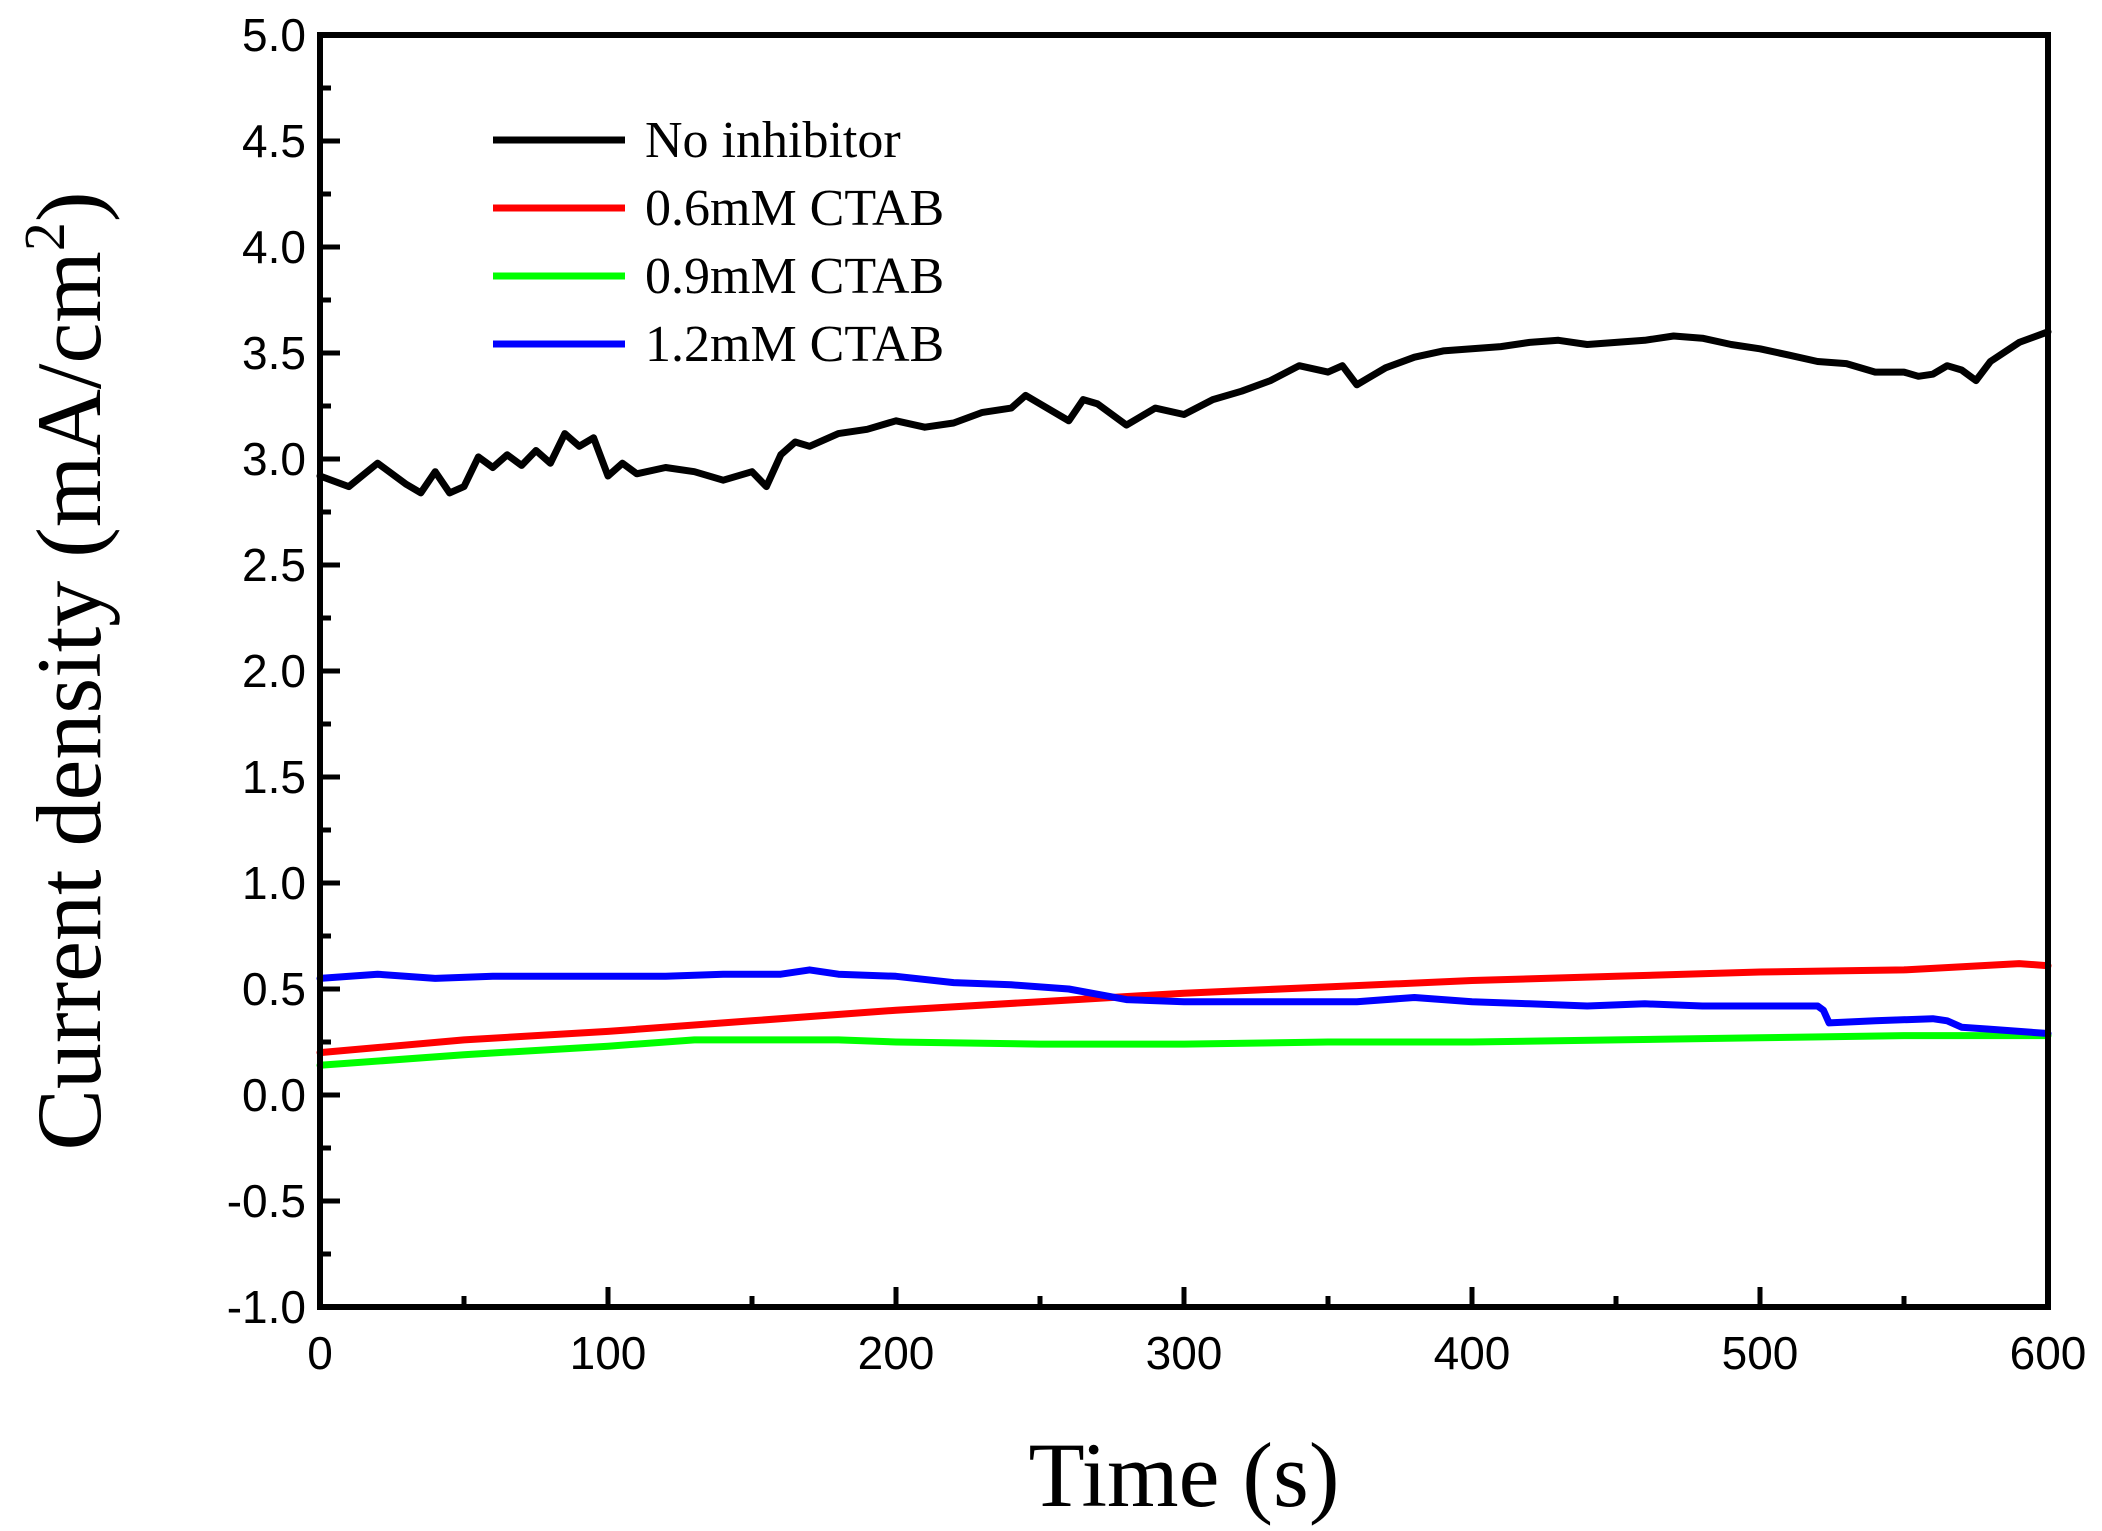 This screenshot has width=2102, height=1531. Describe the element at coordinates (1184, 1353) in the screenshot. I see `x-tick-label: 300` at that location.